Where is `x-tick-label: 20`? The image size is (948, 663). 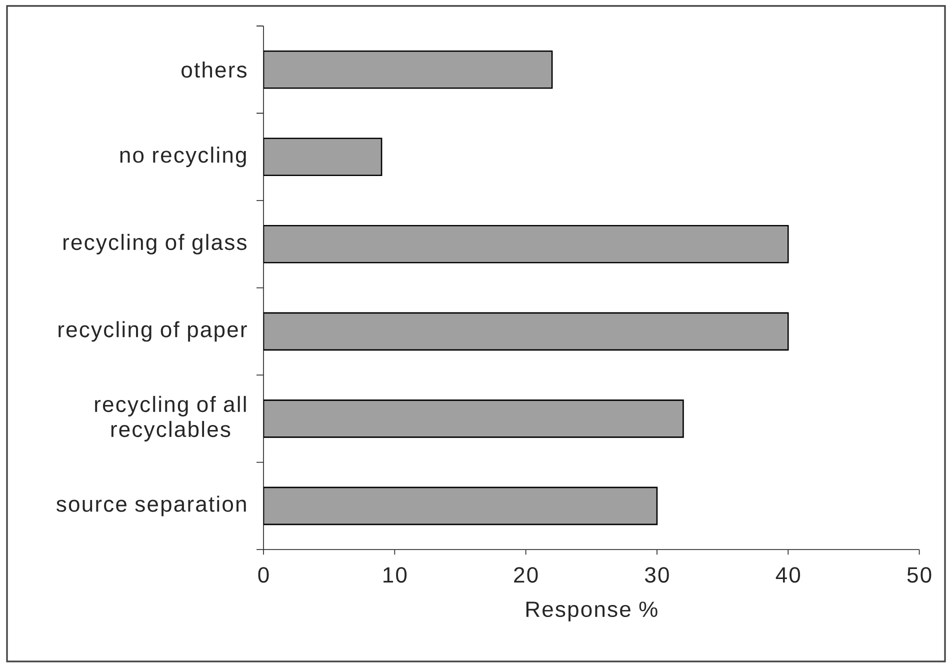
x-tick-label: 20 is located at coordinates (526, 575).